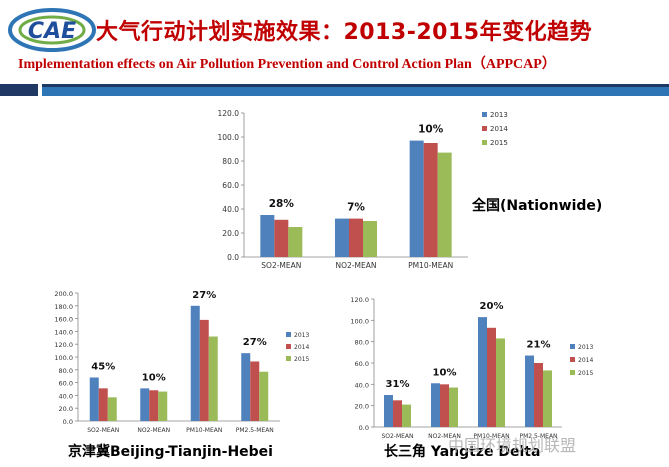 The image size is (669, 467). I want to click on legend-label-2014: 2014, so click(301, 347).